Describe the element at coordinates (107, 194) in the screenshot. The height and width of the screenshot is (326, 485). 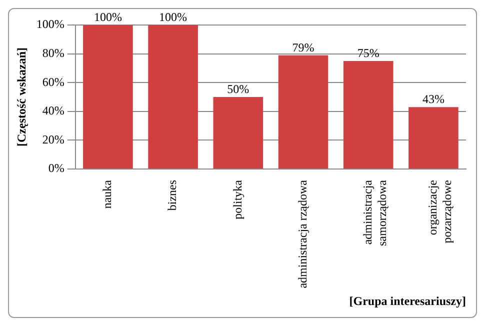
I see `x-tick-label: nauka` at that location.